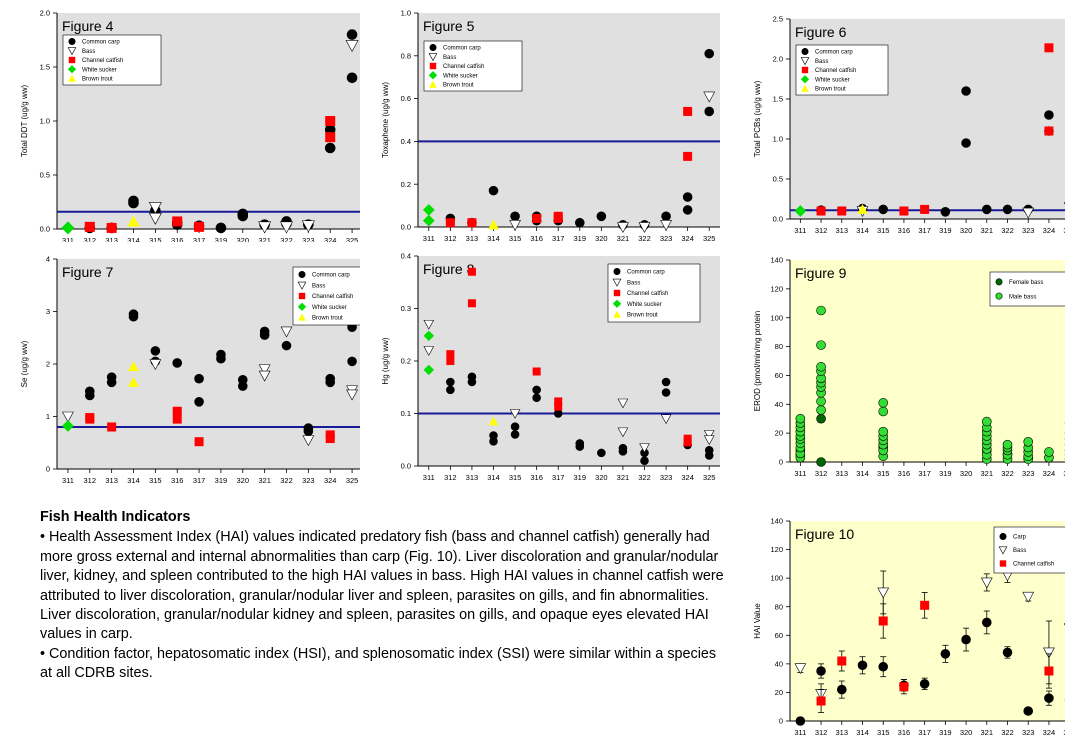  Describe the element at coordinates (449, 26) in the screenshot. I see `figure-title: Figure 5` at that location.